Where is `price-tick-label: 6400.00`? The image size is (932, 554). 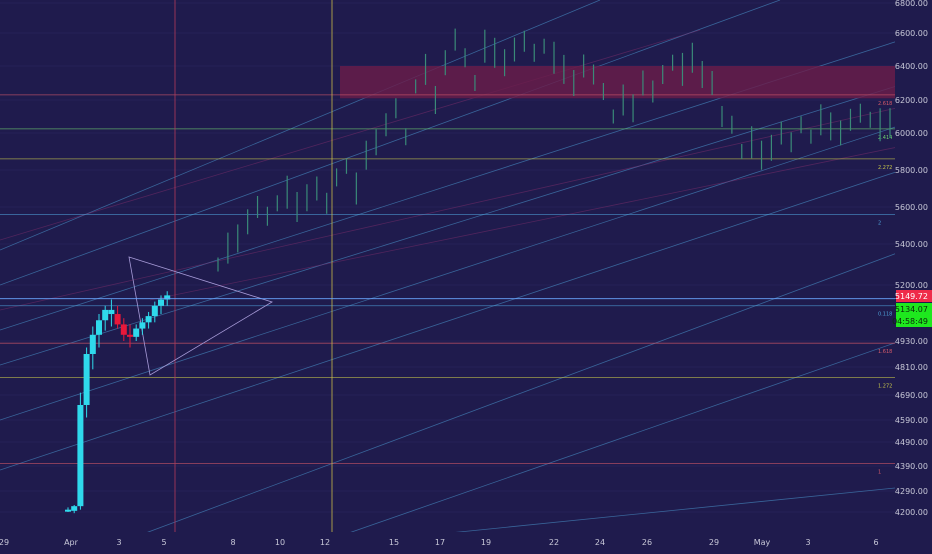 price-tick-label: 6400.00 is located at coordinates (911, 66).